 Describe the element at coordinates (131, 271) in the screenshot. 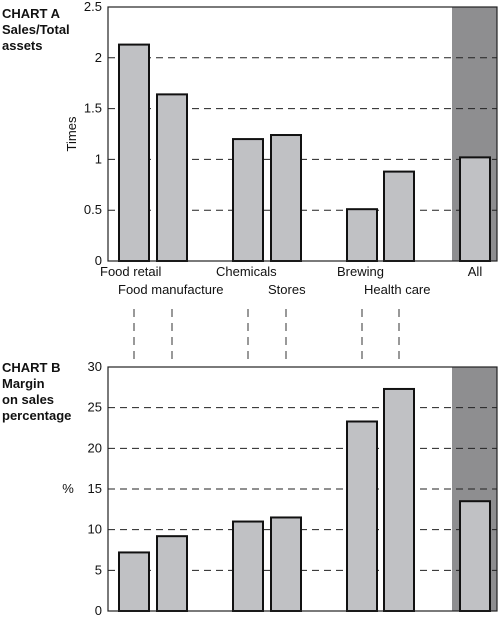

I see `category-label-food-retail: Food retail` at that location.